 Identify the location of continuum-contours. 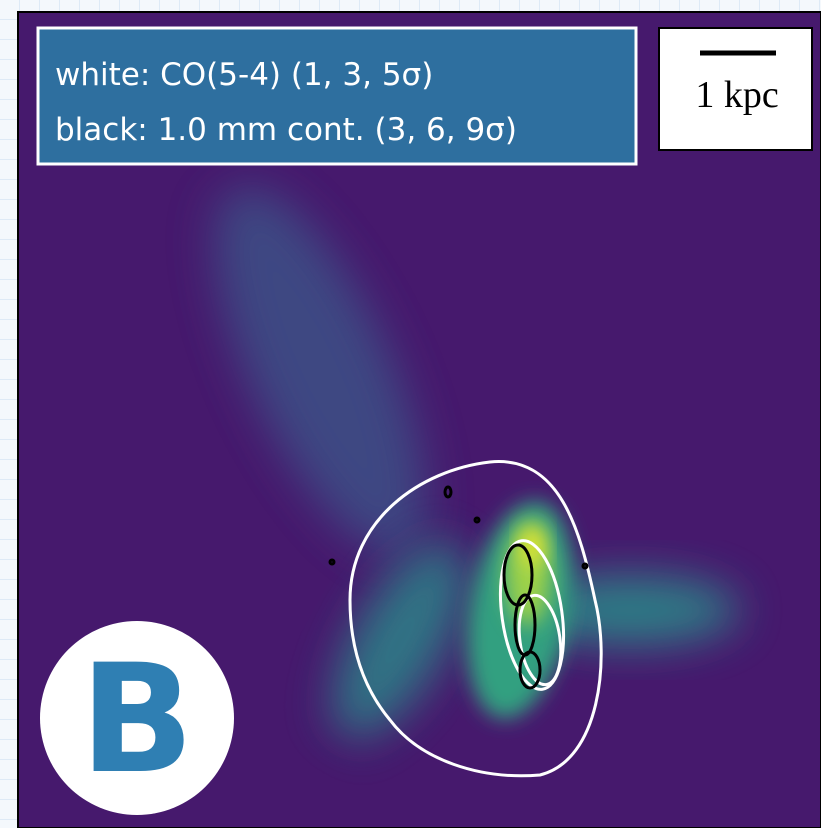
(458, 587).